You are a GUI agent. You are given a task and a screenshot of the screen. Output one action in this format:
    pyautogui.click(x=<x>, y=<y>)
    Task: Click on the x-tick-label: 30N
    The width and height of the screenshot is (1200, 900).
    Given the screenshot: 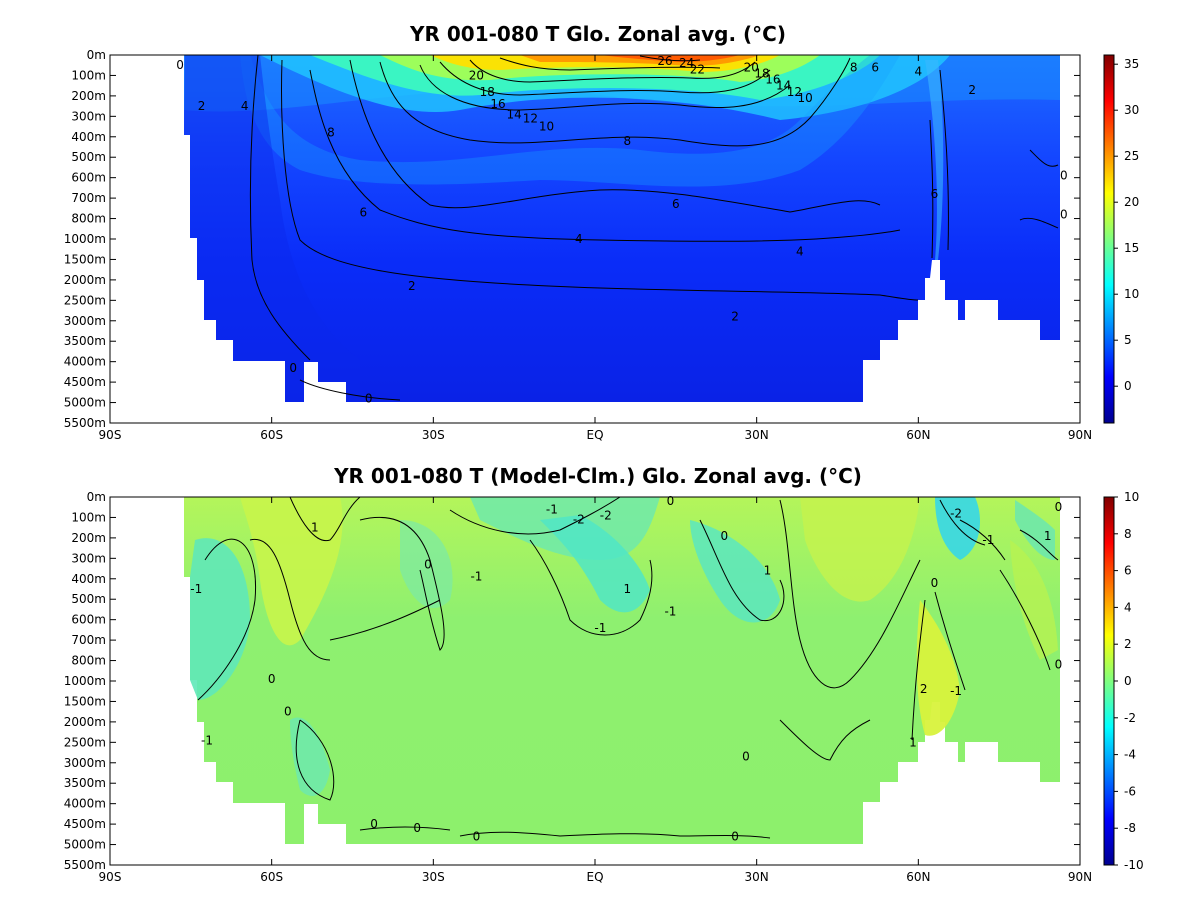 What is the action you would take?
    pyautogui.click(x=757, y=435)
    